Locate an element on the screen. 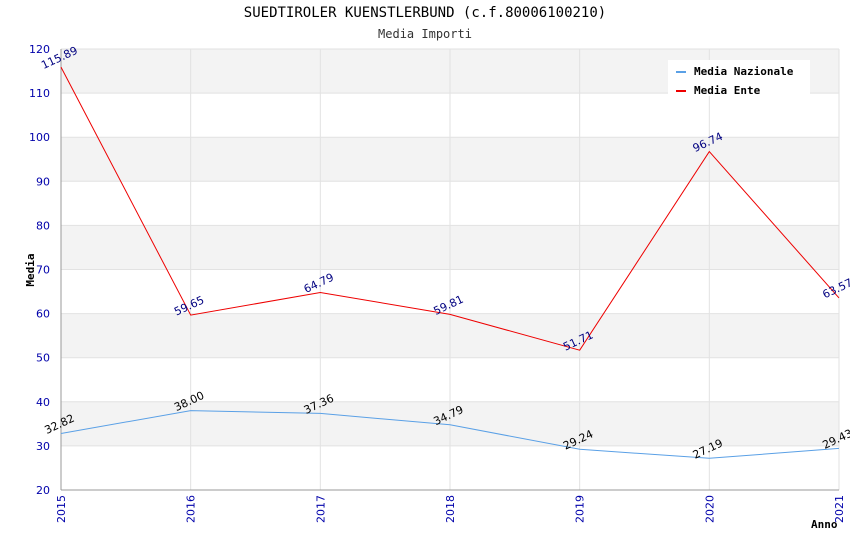 Image resolution: width=850 pixels, height=550 pixels. y-tick-label: 80 is located at coordinates (43, 225).